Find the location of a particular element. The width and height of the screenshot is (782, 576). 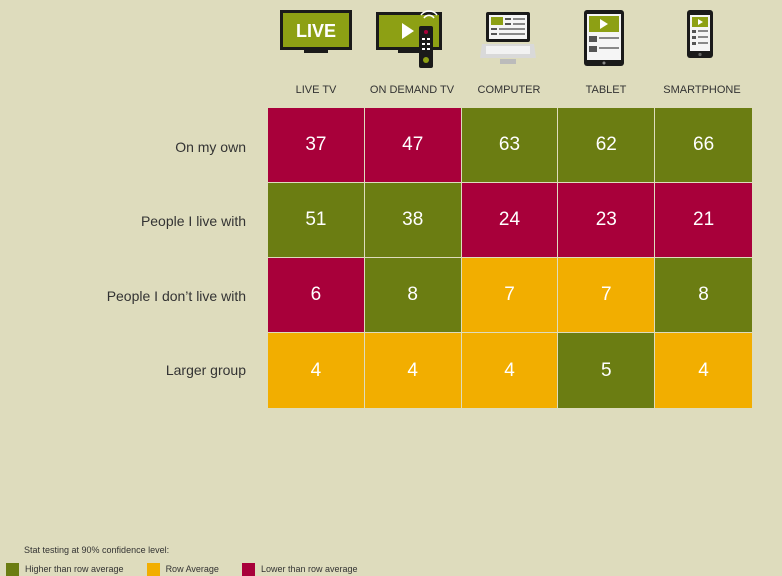

legend-label-lower: Lower than row average is located at coordinates (309, 569).